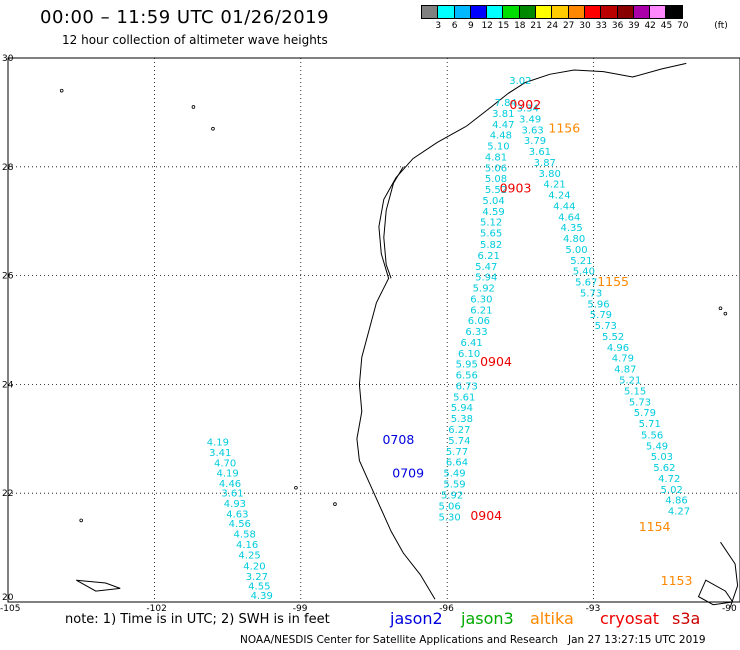 Image resolution: width=740 pixels, height=650 pixels. What do you see at coordinates (618, 348) in the screenshot?
I see `wave-height-value: 4.96` at bounding box center [618, 348].